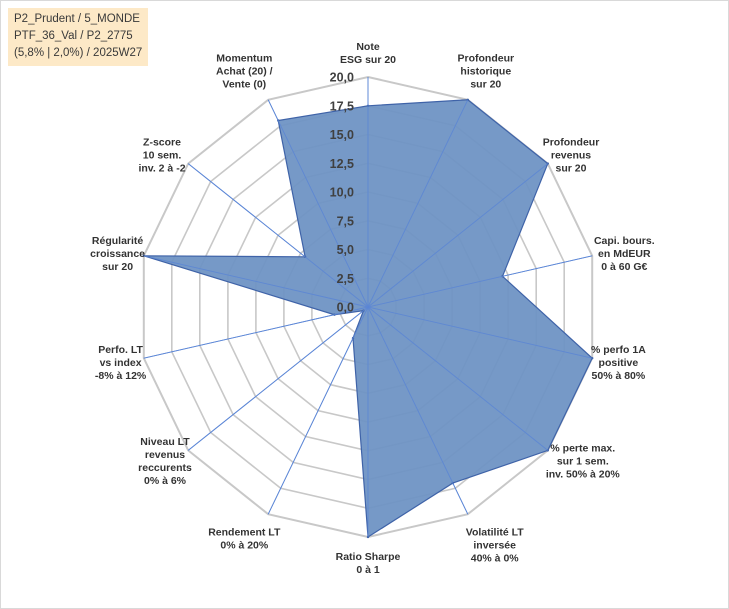 Image resolution: width=729 pixels, height=609 pixels. Describe the element at coordinates (368, 570) in the screenshot. I see `category-label-line: 0 à 1` at that location.